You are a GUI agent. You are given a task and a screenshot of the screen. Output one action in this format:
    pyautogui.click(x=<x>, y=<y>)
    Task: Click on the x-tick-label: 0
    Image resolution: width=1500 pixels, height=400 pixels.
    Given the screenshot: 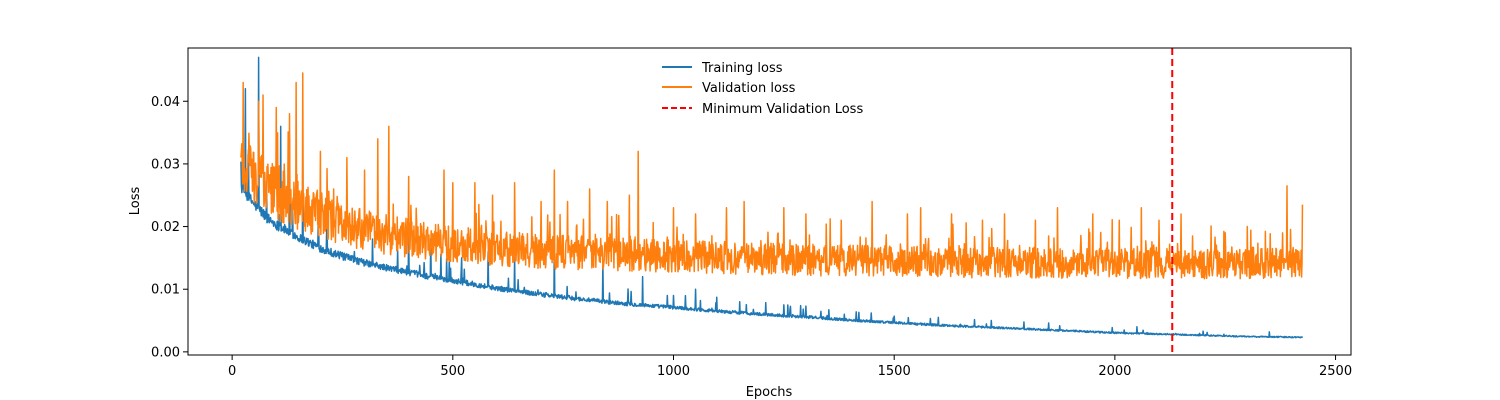 What is the action you would take?
    pyautogui.click(x=232, y=371)
    